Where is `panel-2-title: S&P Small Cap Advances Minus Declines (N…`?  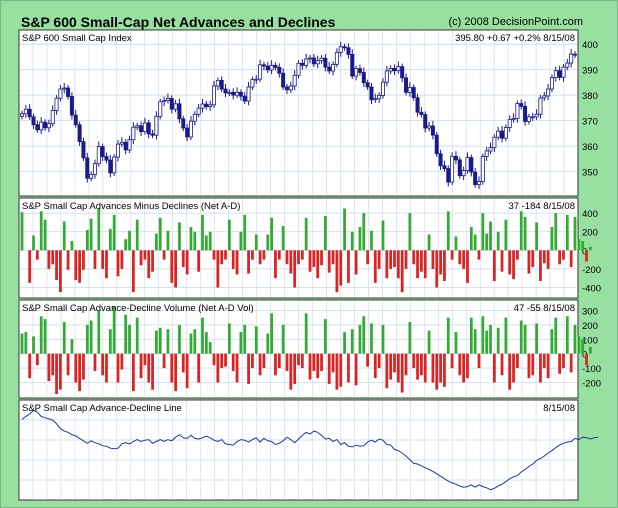
panel-2-title: S&P Small Cap Advances Minus Declines (N… is located at coordinates (131, 206).